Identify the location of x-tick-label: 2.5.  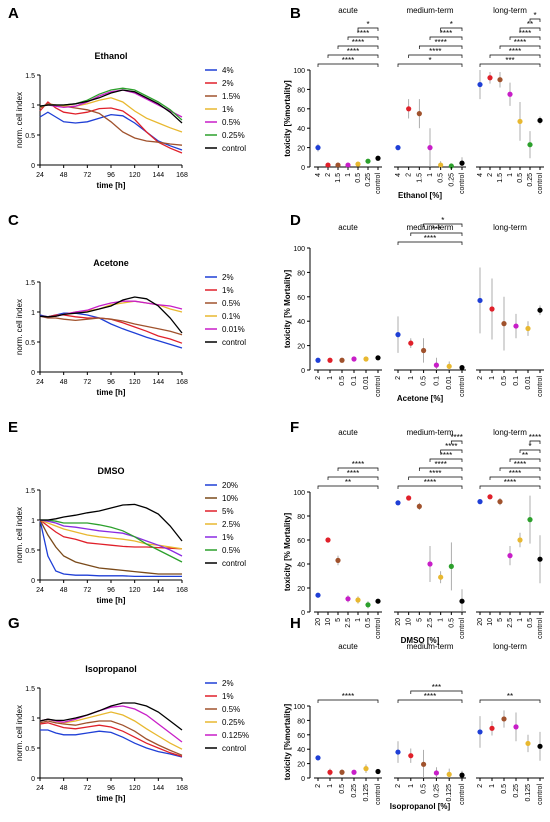
(348, 623).